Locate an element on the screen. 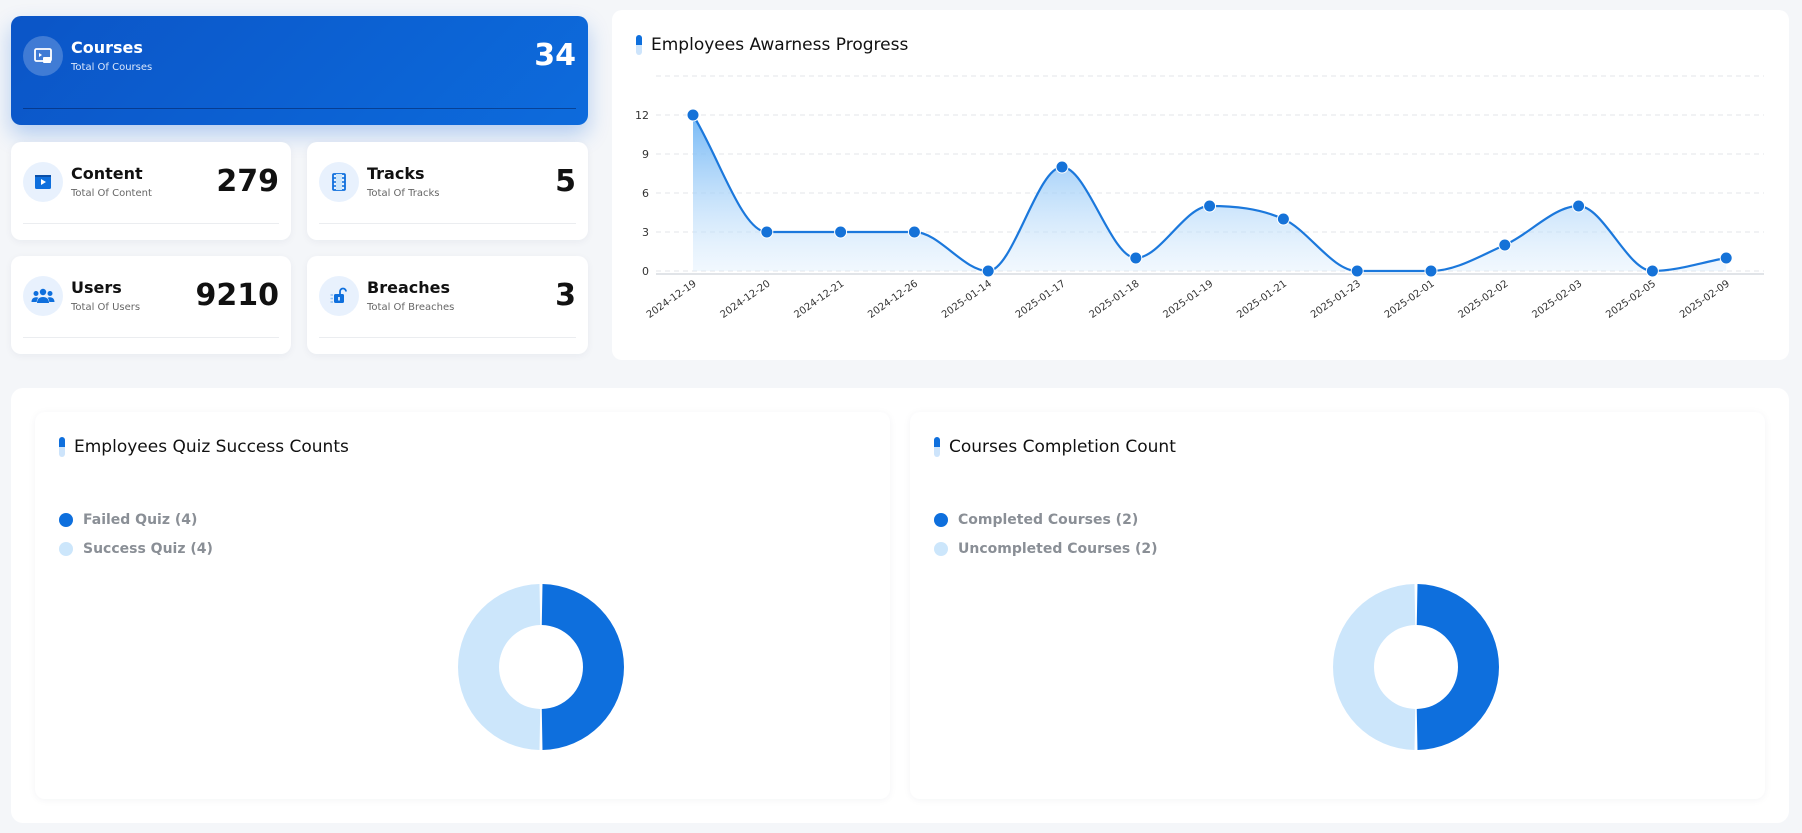 The height and width of the screenshot is (833, 1802). x-tick-label: 2024-12-21 is located at coordinates (819, 299).